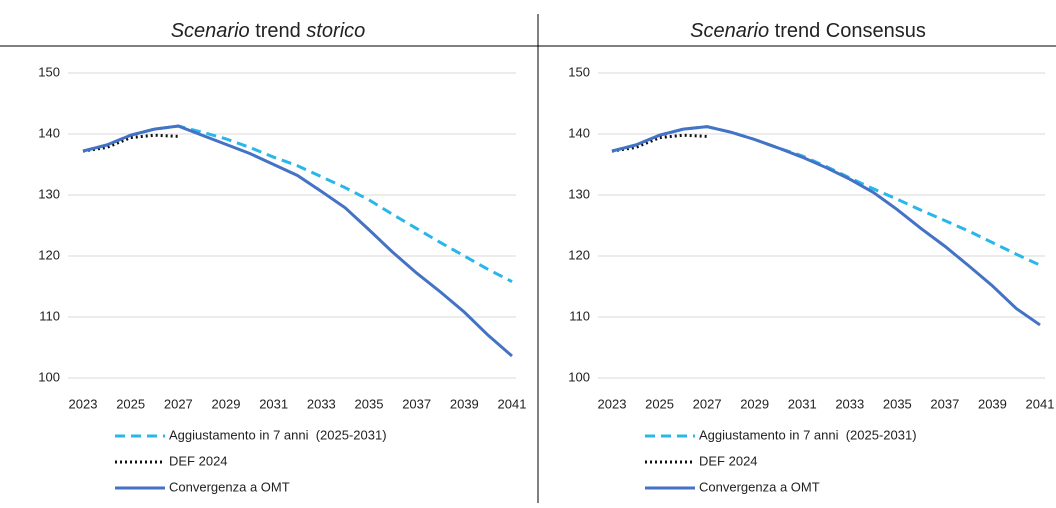  I want to click on panel-title: Scenario trend Consensus, so click(808, 31).